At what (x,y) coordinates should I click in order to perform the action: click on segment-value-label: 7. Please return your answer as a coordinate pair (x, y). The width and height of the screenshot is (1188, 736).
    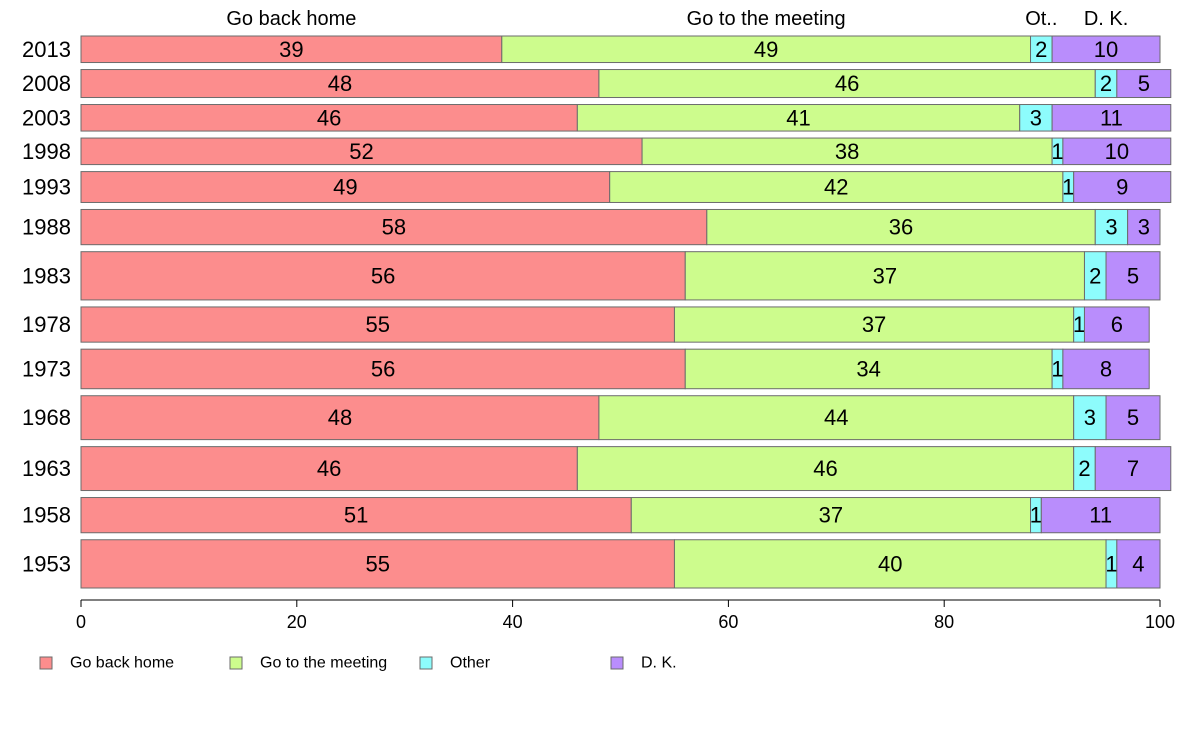
    Looking at the image, I should click on (1133, 468).